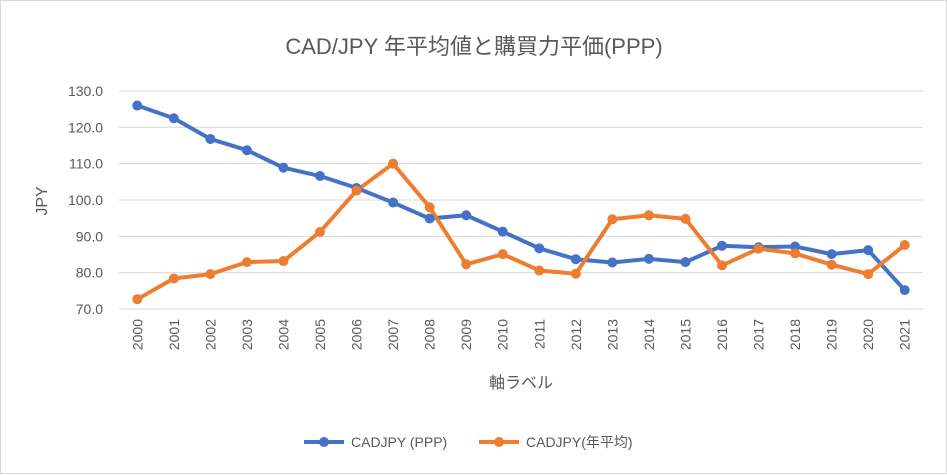  What do you see at coordinates (612, 334) in the screenshot?
I see `x-tick-label: 2013` at bounding box center [612, 334].